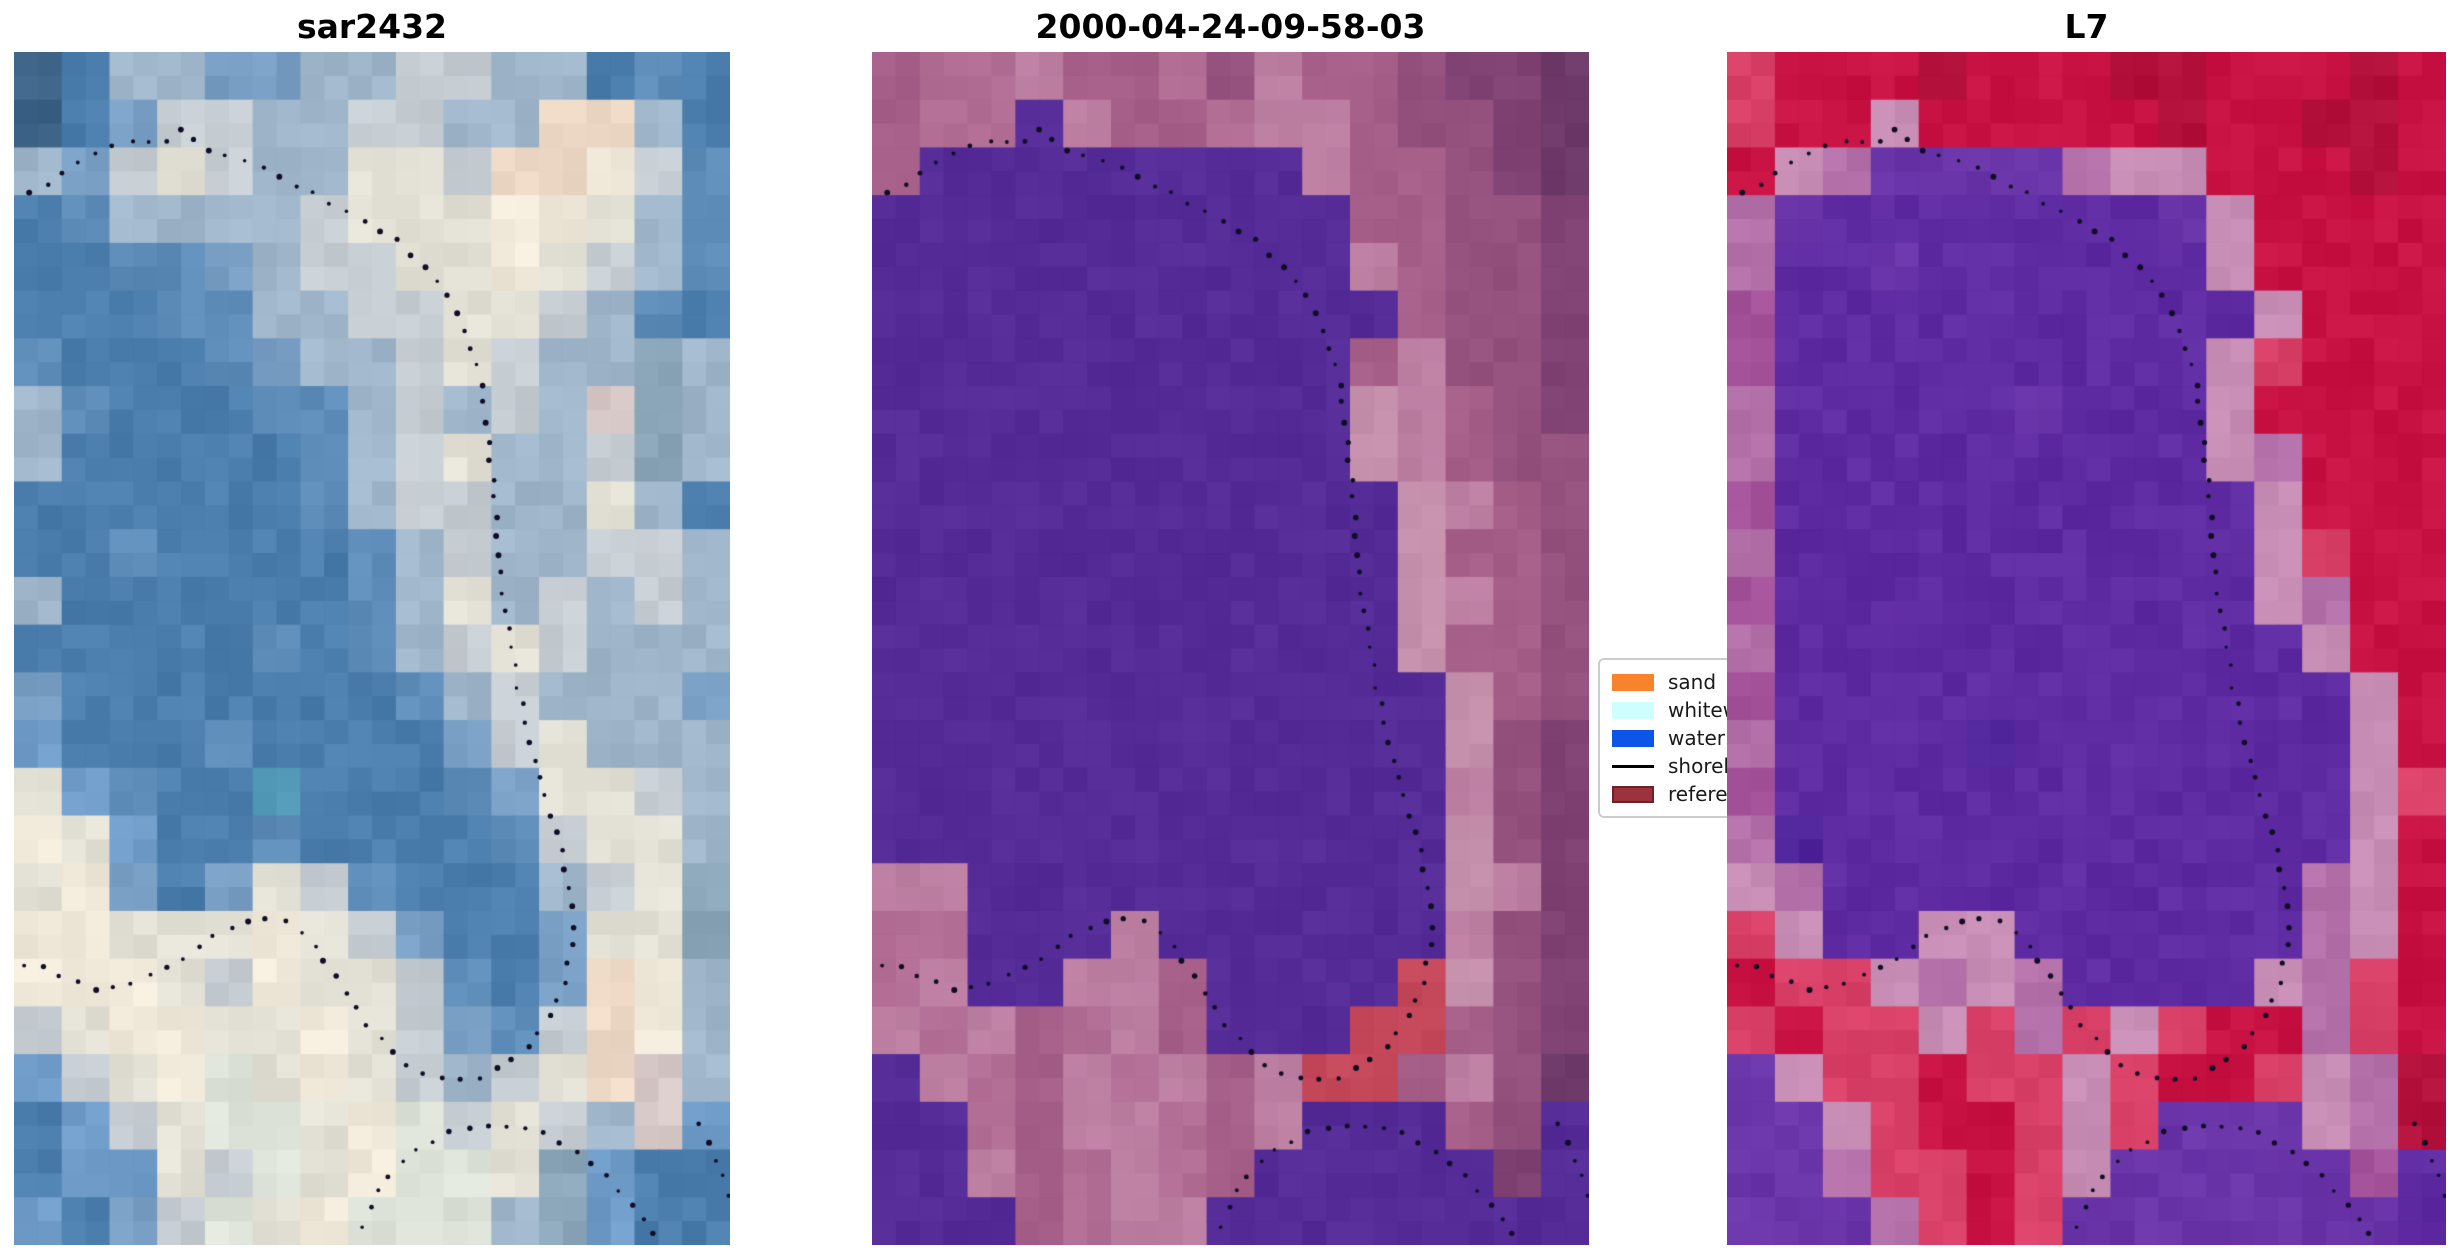 The height and width of the screenshot is (1259, 2460). Describe the element at coordinates (1633, 738) in the screenshot. I see `legend-swatch-water-icon` at that location.